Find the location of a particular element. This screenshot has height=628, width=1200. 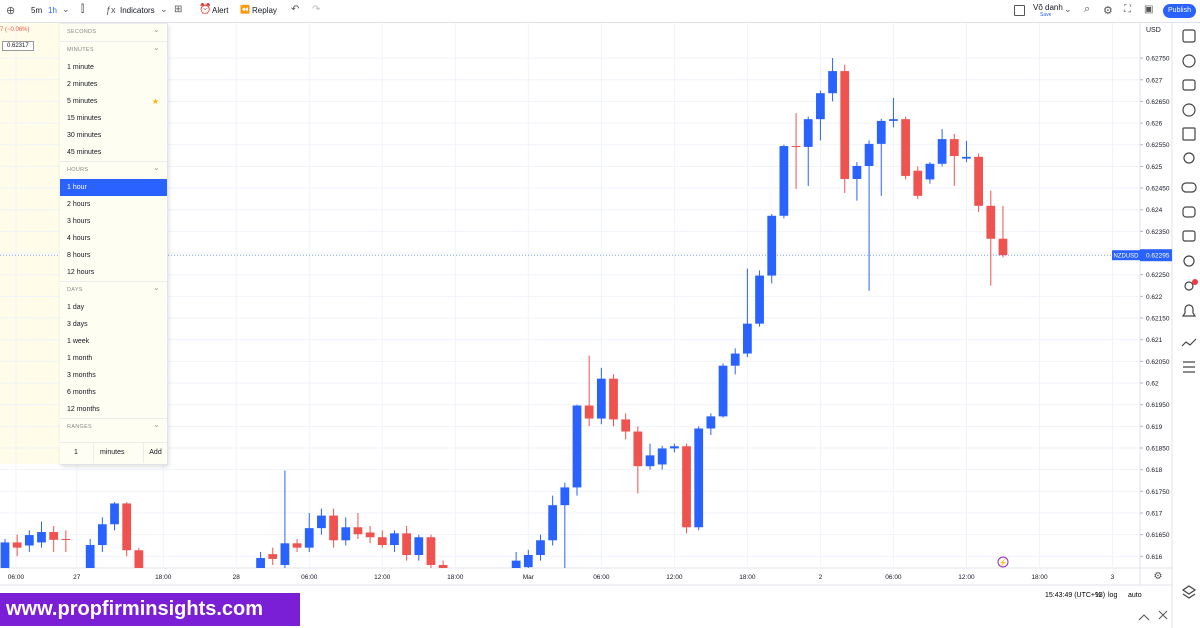

menu-item: 3 hours is located at coordinates (79, 221).